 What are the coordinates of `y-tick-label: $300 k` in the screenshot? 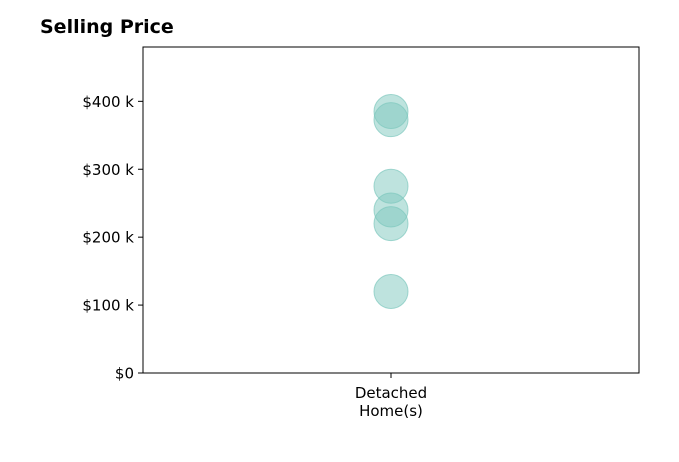 It's located at (108, 170).